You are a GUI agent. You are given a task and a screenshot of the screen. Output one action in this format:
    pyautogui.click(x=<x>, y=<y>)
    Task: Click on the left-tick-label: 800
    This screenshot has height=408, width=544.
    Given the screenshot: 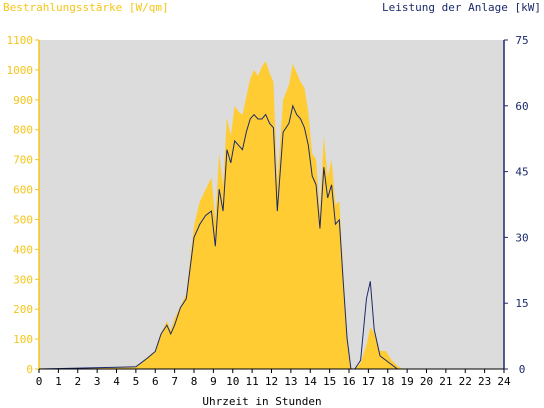 What is the action you would take?
    pyautogui.click(x=23, y=130)
    